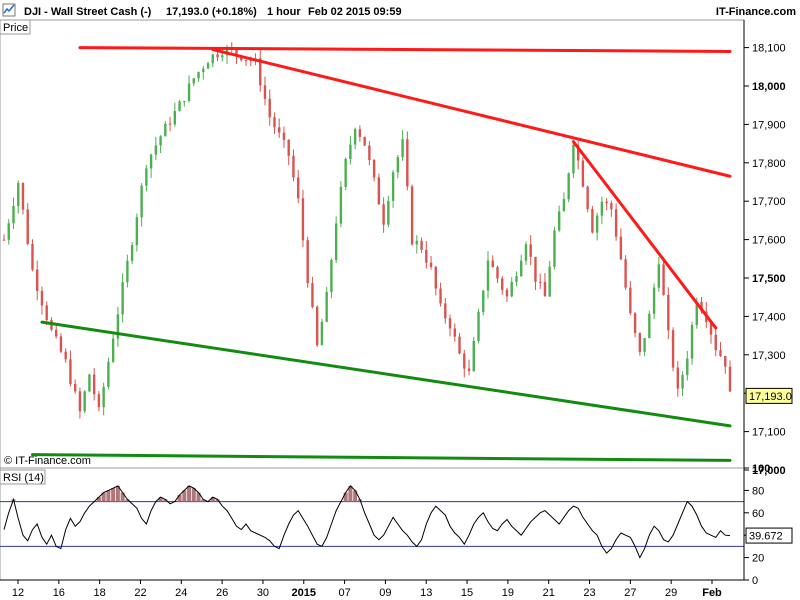 This screenshot has height=600, width=800. What do you see at coordinates (589, 593) in the screenshot?
I see `time-tick-label: 23` at bounding box center [589, 593].